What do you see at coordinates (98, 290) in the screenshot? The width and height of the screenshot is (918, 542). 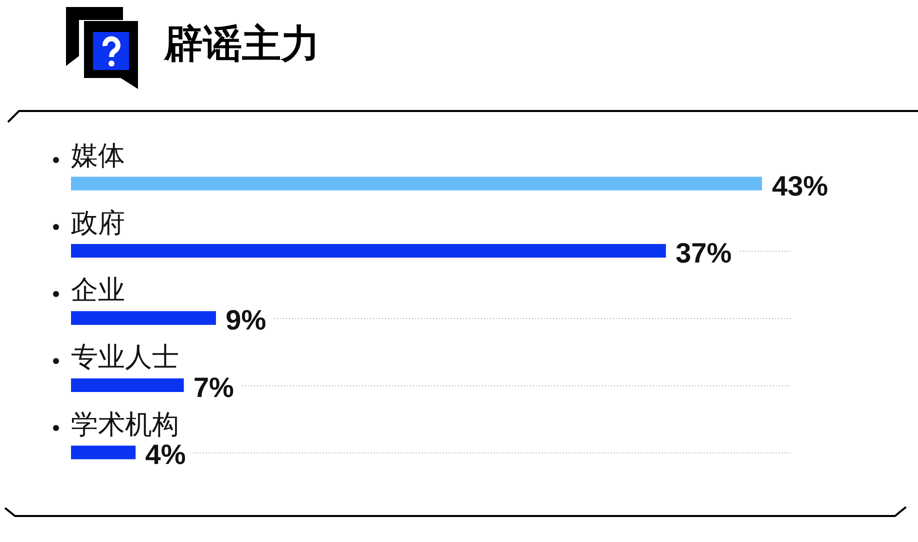 I see `y-tick-label: 企业` at bounding box center [98, 290].